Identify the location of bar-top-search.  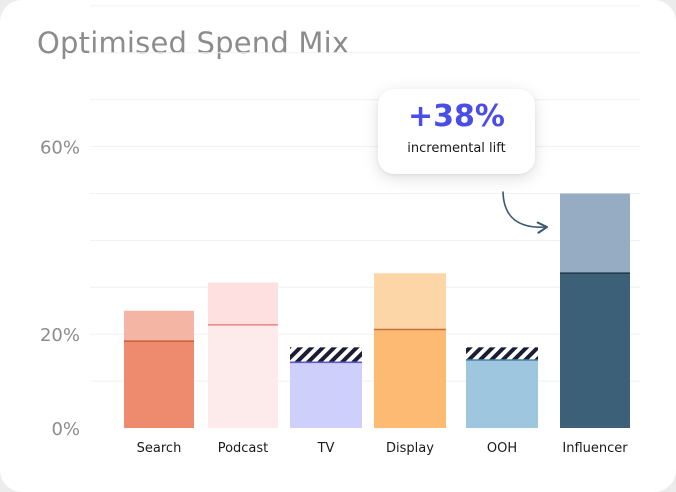
(159, 326).